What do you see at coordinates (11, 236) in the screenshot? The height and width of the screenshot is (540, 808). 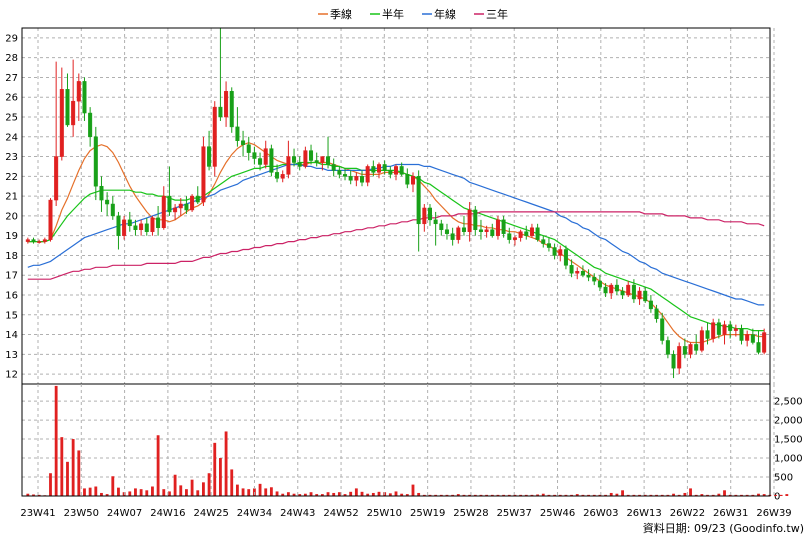 I see `price-tick-label: 19` at bounding box center [11, 236].